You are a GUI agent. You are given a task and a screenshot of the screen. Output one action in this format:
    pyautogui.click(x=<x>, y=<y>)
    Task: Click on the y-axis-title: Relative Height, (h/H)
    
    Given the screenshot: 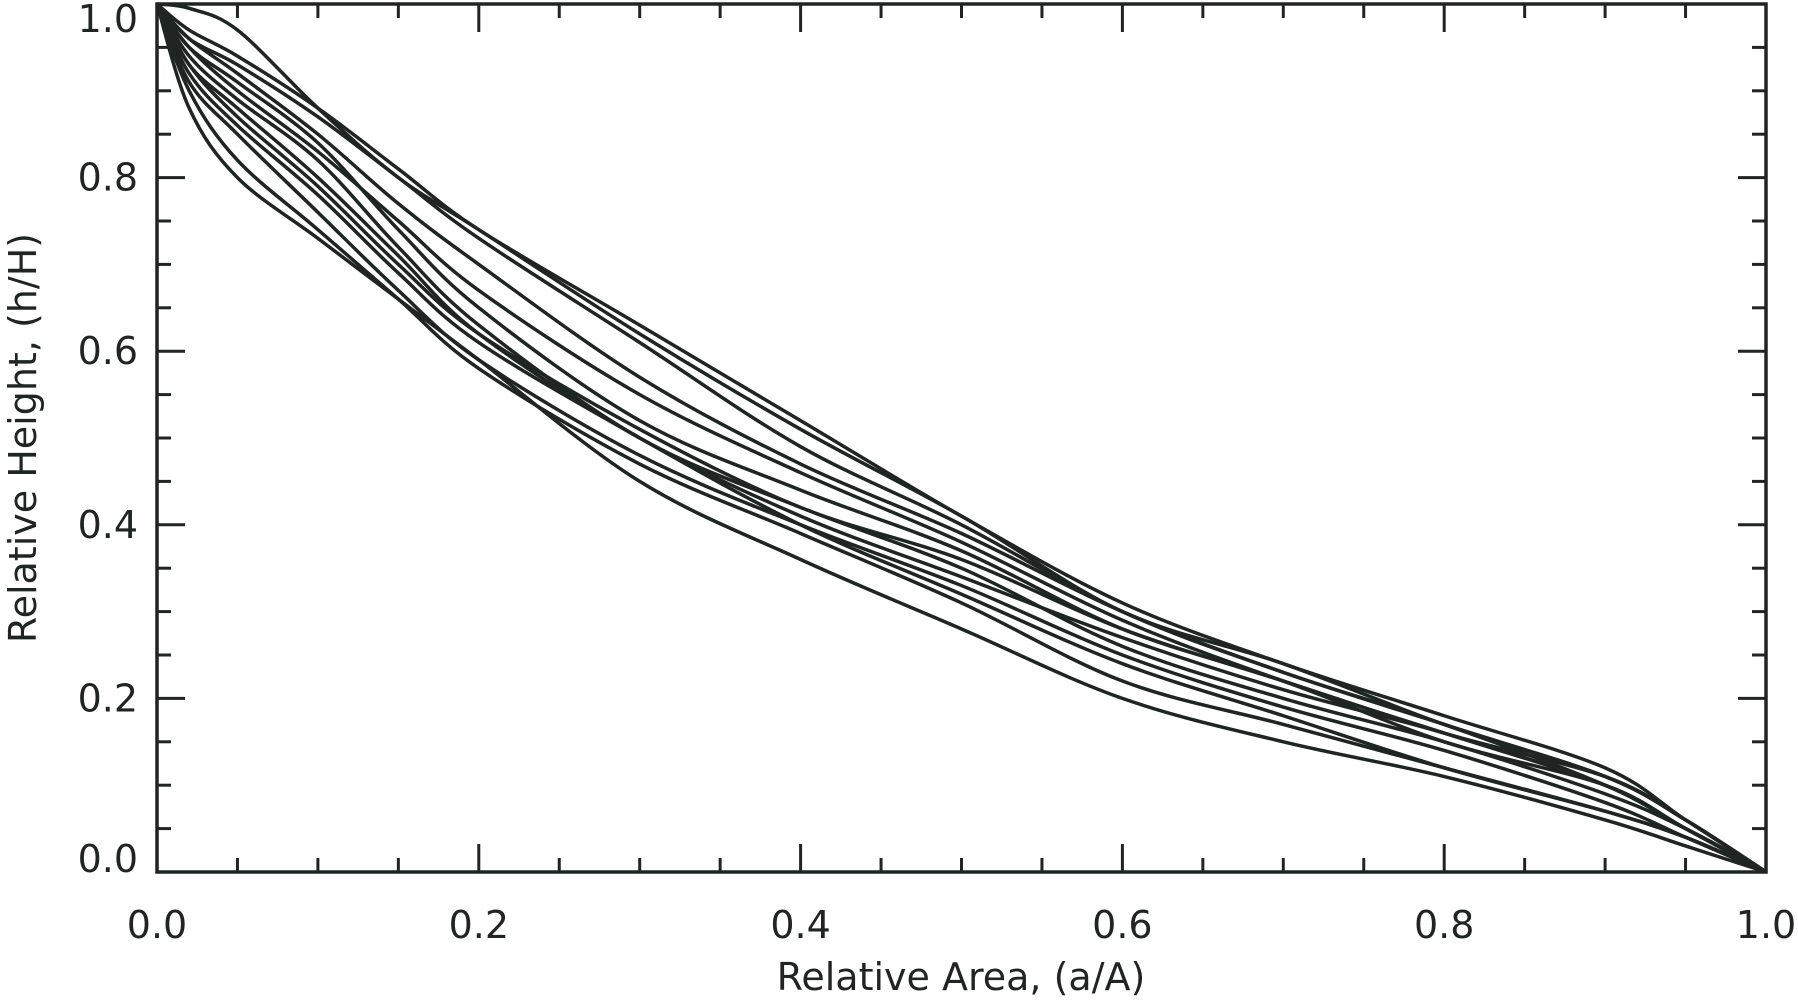 What is the action you would take?
    pyautogui.click(x=23, y=438)
    